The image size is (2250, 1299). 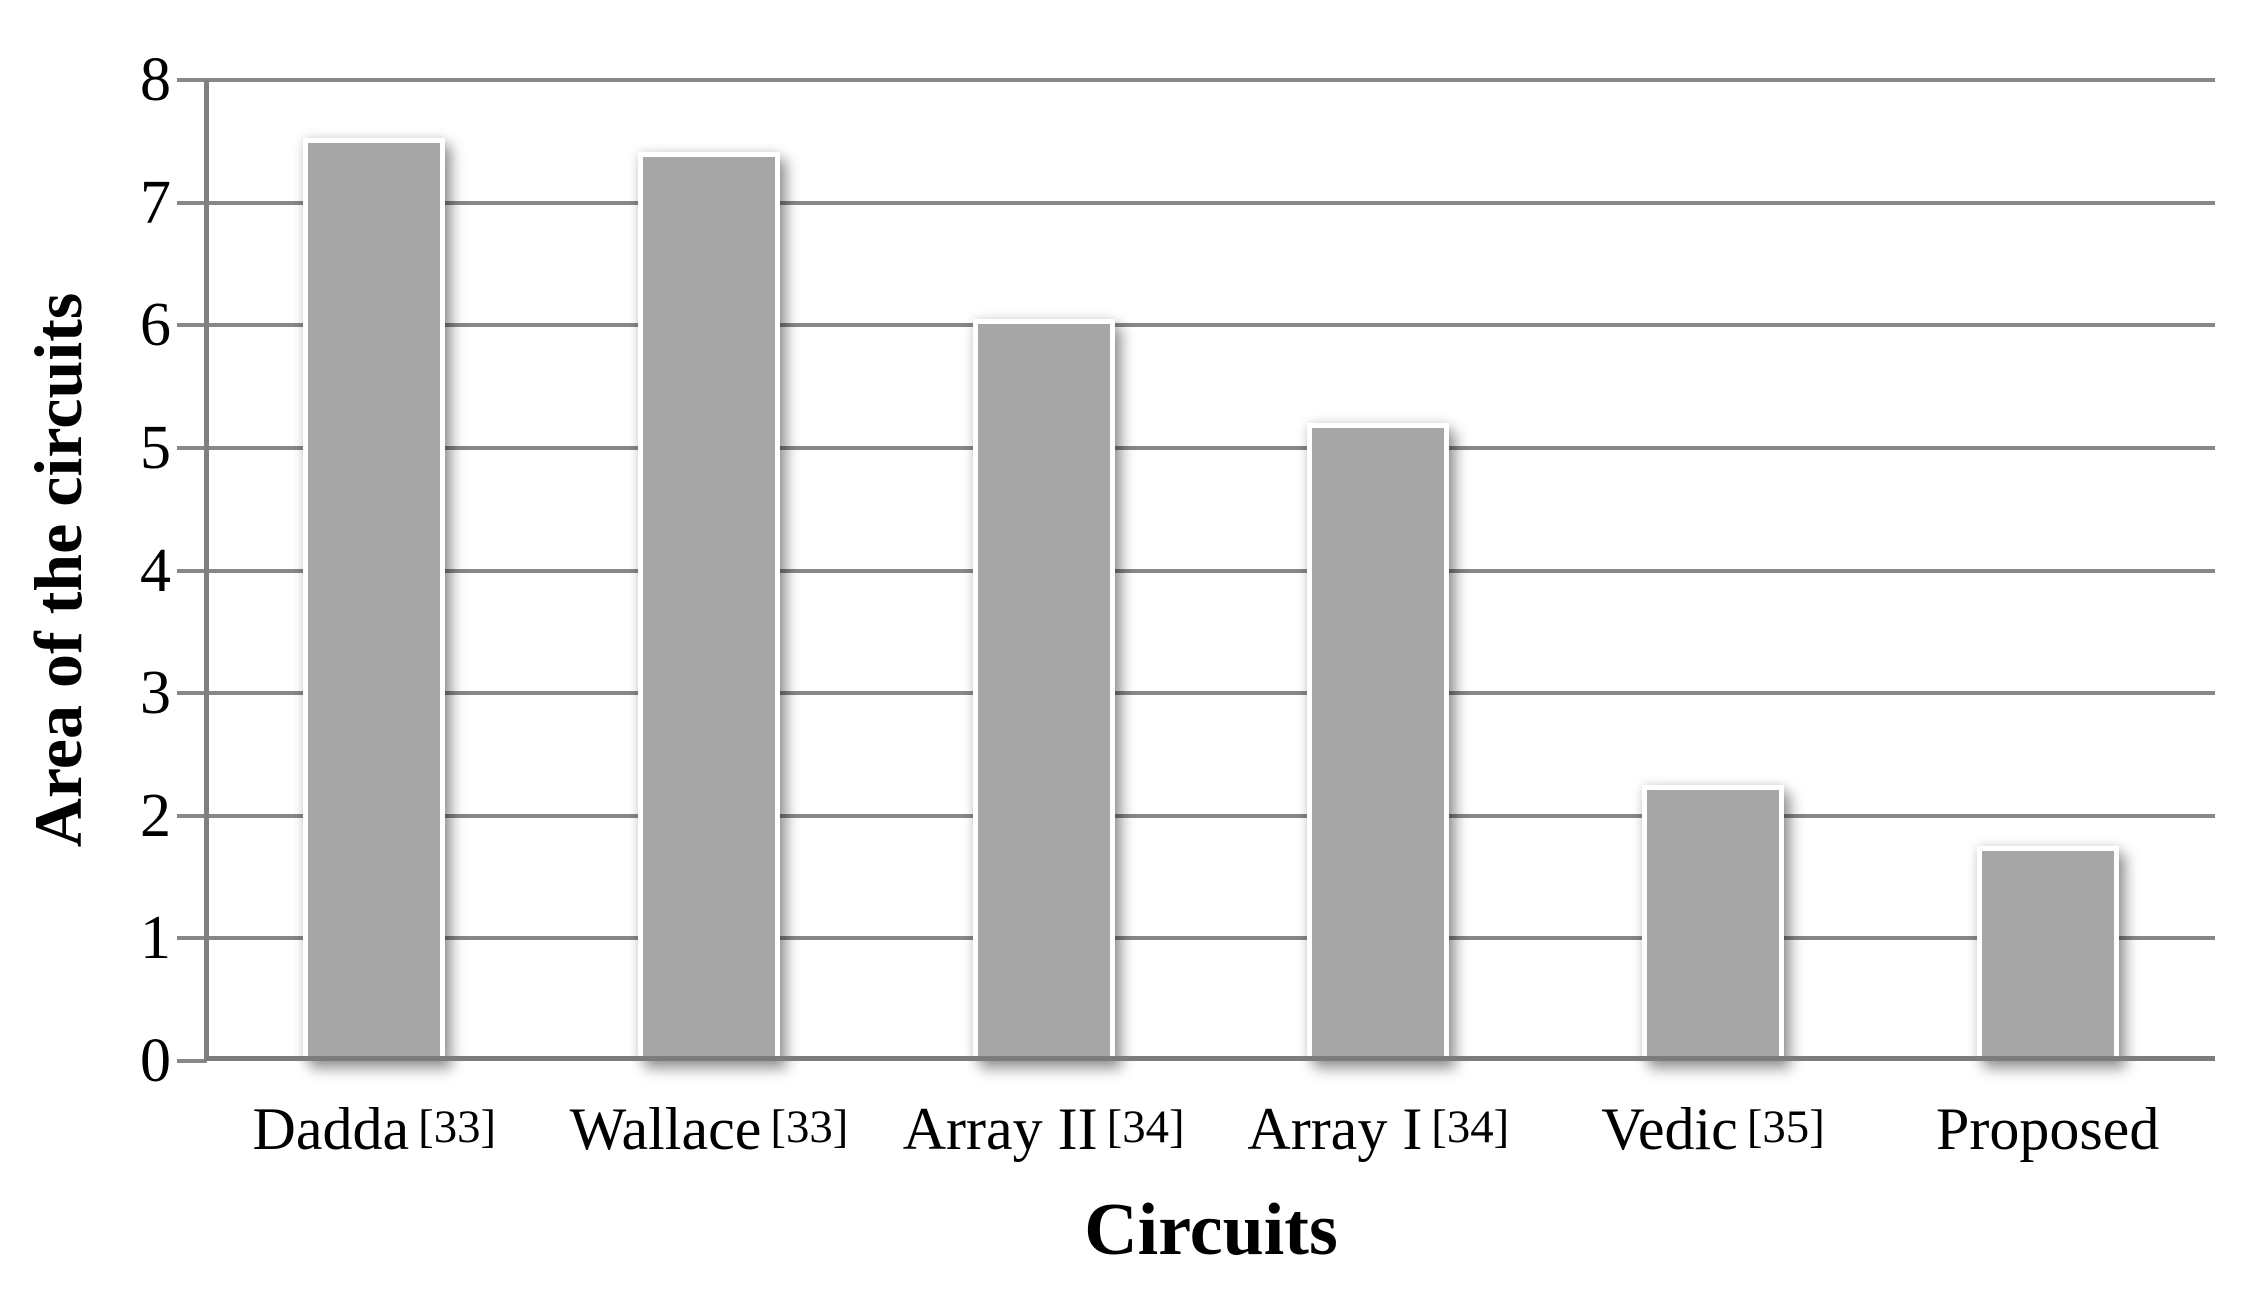 I want to click on category-name: Wallace, so click(x=665, y=1129).